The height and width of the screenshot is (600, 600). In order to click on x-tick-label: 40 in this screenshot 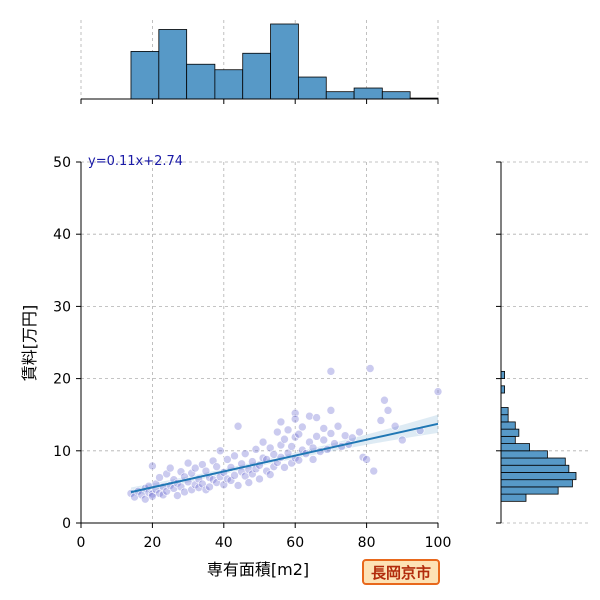, I will do `click(224, 543)`.